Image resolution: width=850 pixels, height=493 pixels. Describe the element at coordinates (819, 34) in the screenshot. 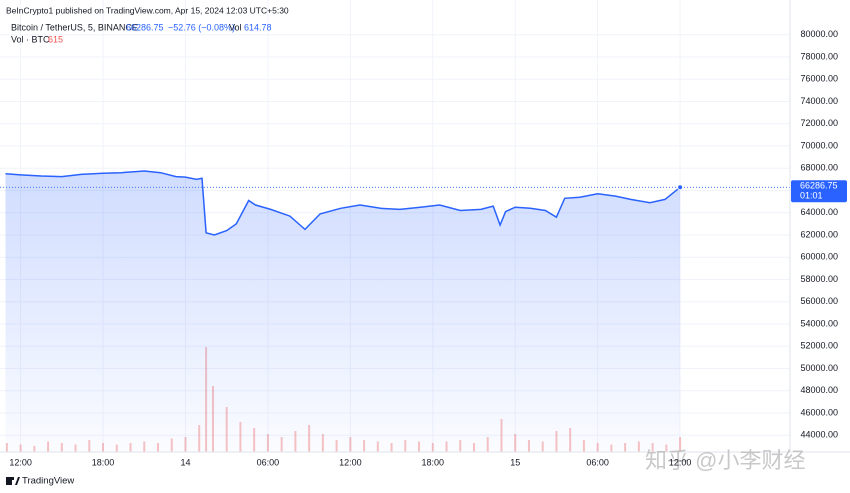

I see `y-tick-label: 80000.00` at that location.